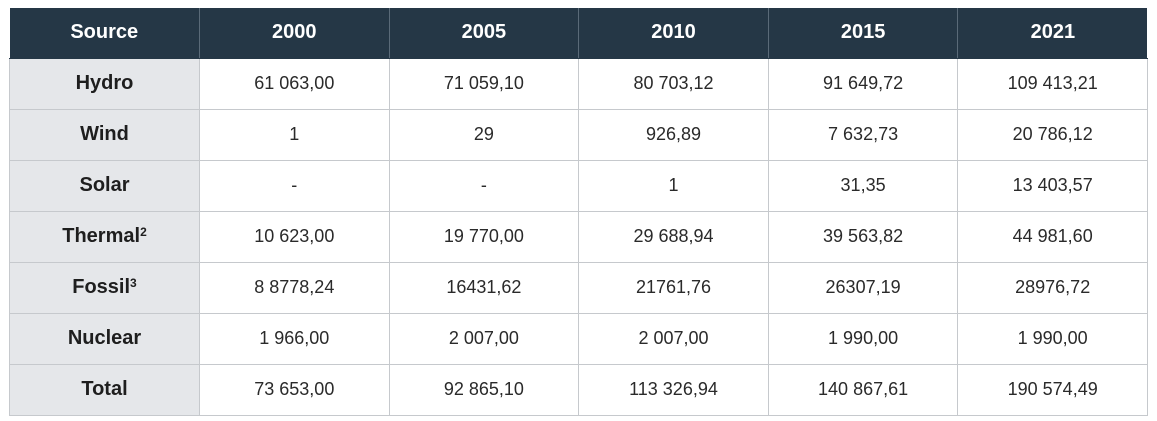  Describe the element at coordinates (294, 389) in the screenshot. I see `table-cell: 73 653,00` at that location.